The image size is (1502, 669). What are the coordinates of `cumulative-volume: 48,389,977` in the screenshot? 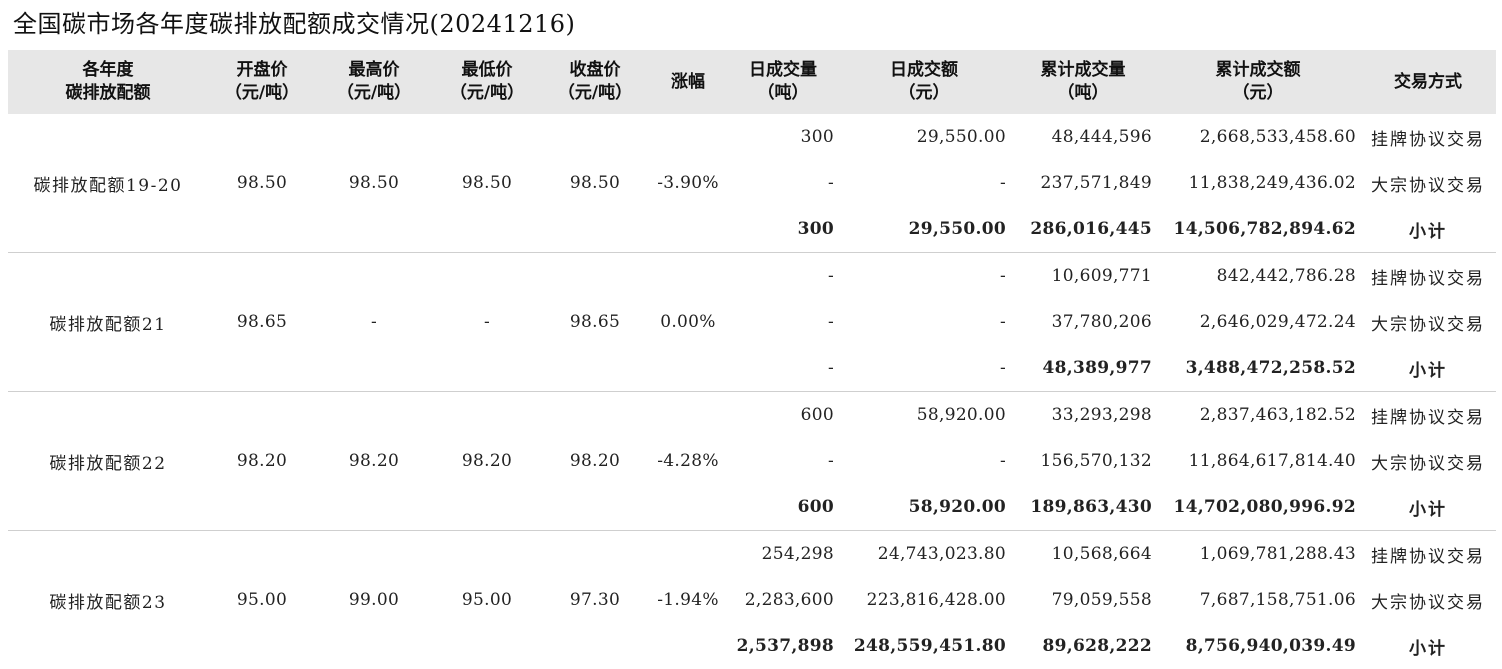 It's located at (1083, 368).